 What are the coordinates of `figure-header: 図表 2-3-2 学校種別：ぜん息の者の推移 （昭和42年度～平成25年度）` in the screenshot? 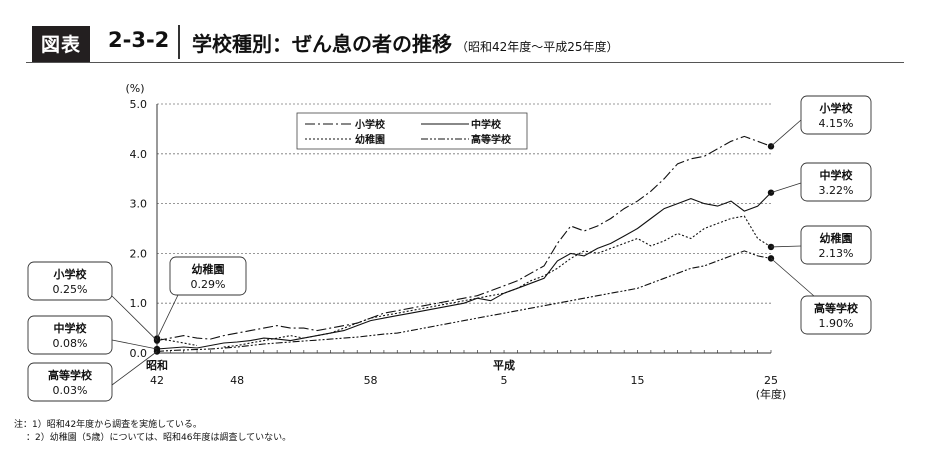 It's located at (466, 42).